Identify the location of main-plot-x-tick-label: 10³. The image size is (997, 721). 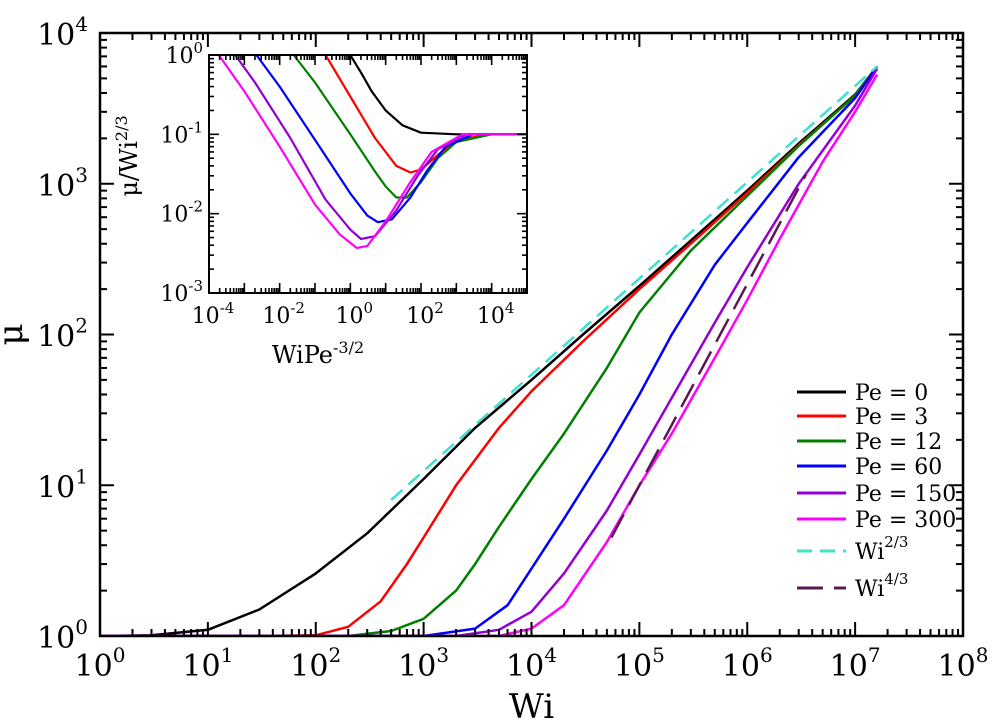
(423, 663).